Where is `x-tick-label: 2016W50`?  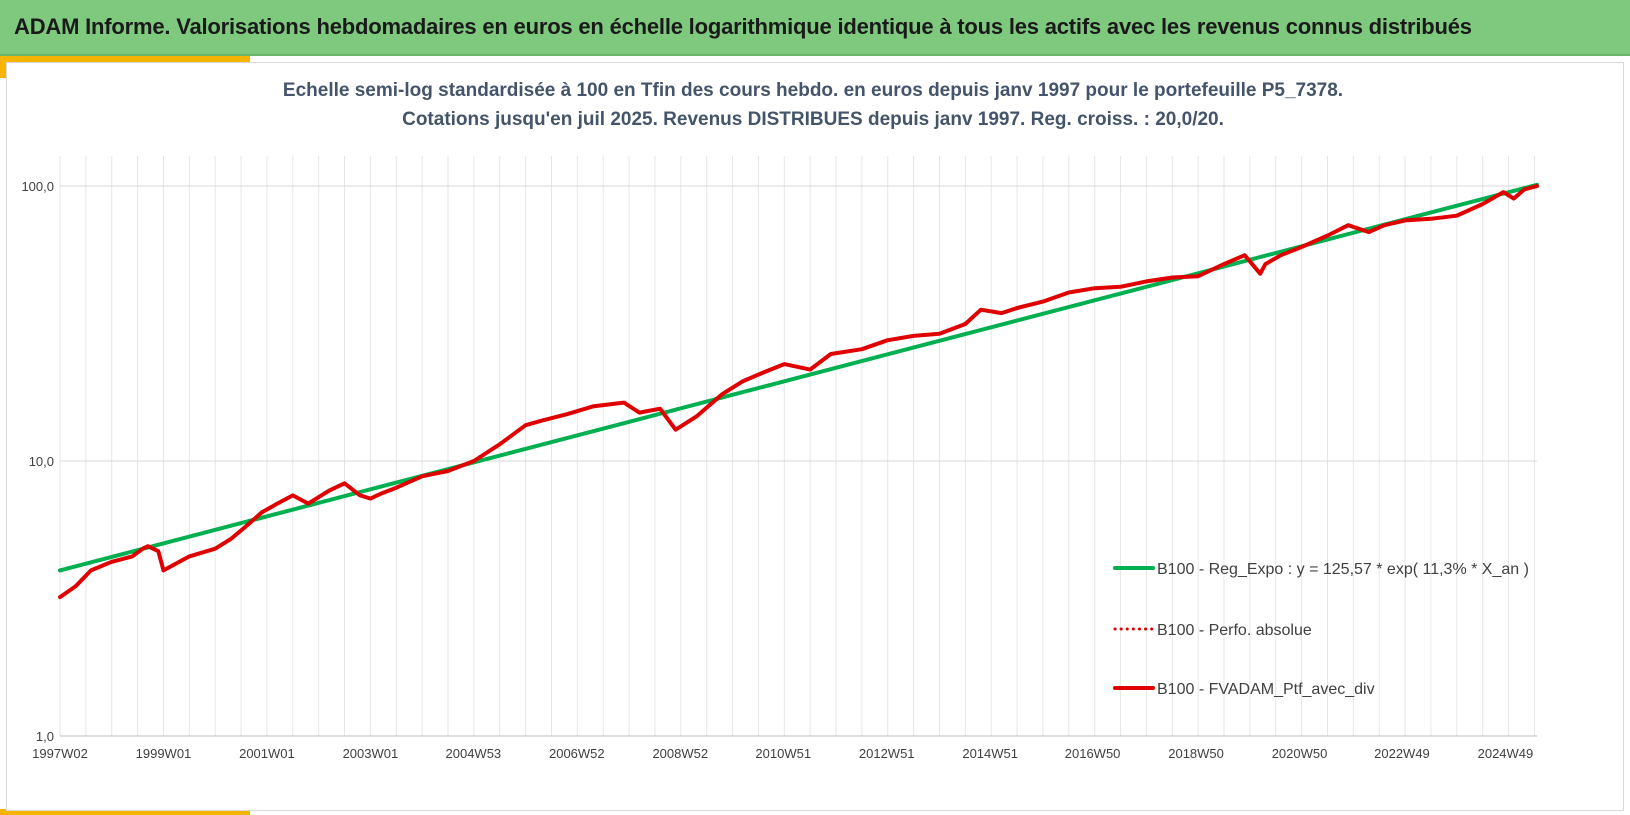
x-tick-label: 2016W50 is located at coordinates (1093, 753).